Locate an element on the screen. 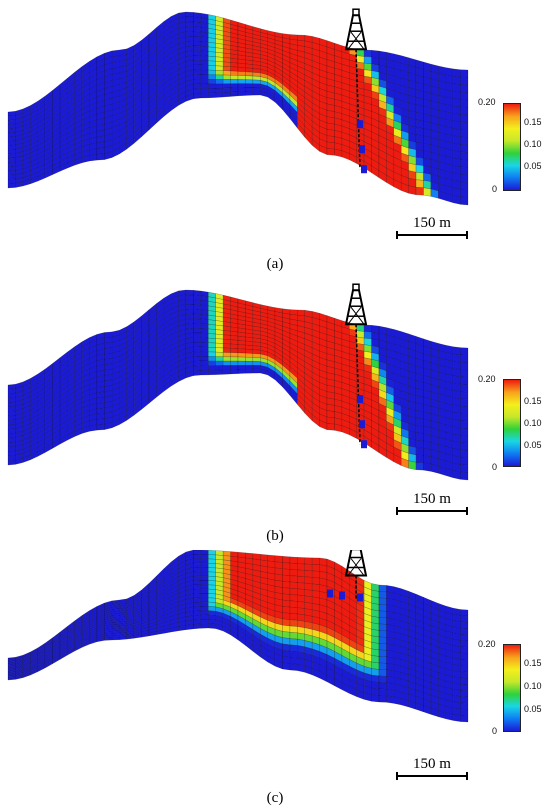 Image resolution: width=550 pixels, height=812 pixels. colorbar-tick: 0.15 is located at coordinates (533, 663).